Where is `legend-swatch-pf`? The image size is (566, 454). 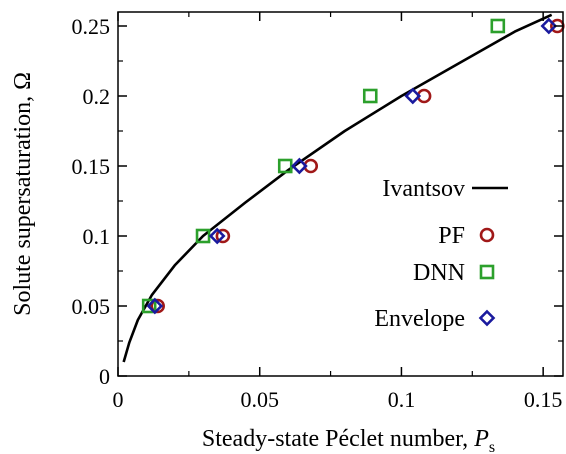
legend-swatch-pf is located at coordinates (487, 235).